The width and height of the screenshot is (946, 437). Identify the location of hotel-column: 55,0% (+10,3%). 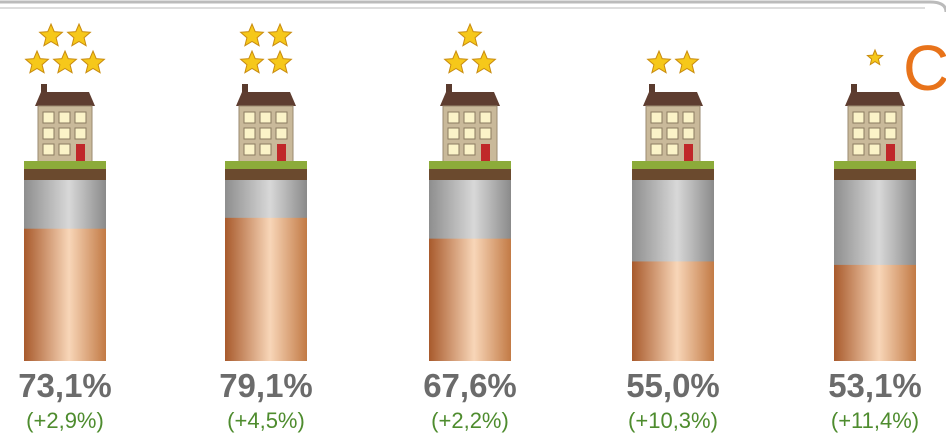
(673, 241).